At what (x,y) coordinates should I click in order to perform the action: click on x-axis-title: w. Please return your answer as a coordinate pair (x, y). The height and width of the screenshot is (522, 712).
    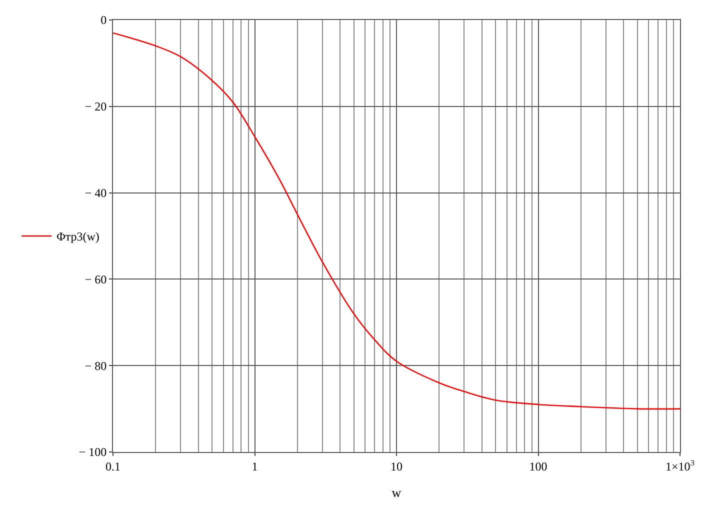
    Looking at the image, I should click on (397, 492).